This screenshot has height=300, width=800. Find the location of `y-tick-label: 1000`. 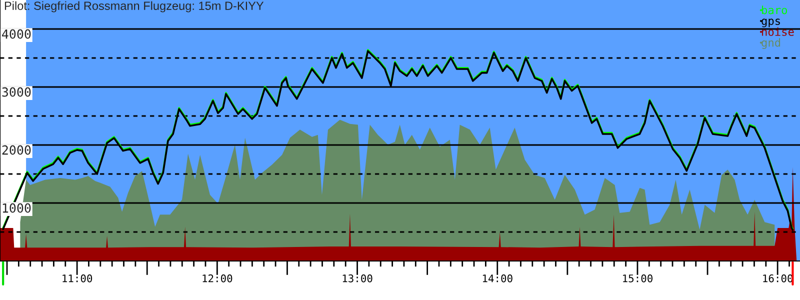

y-tick-label: 1000 is located at coordinates (16, 208).